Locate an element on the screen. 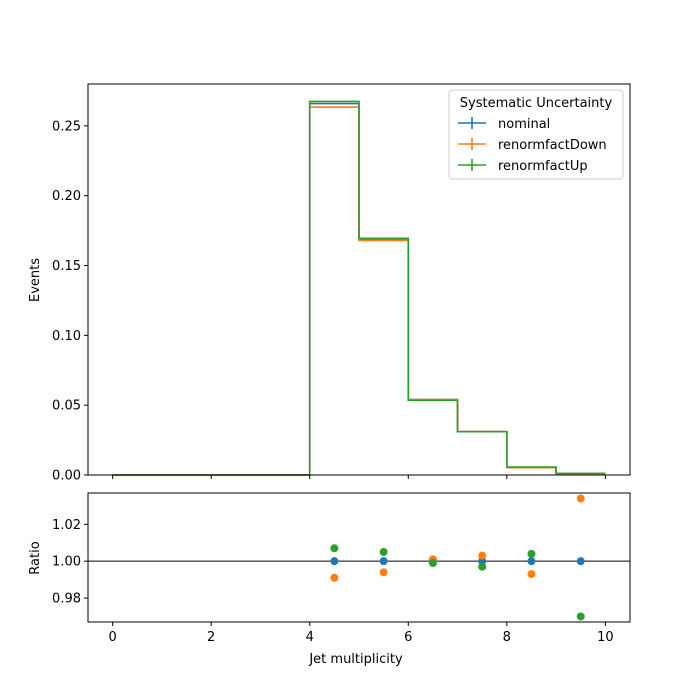 The image size is (700, 700). legend-entries: nominal renormfactDown renormfactUp is located at coordinates (532, 145).